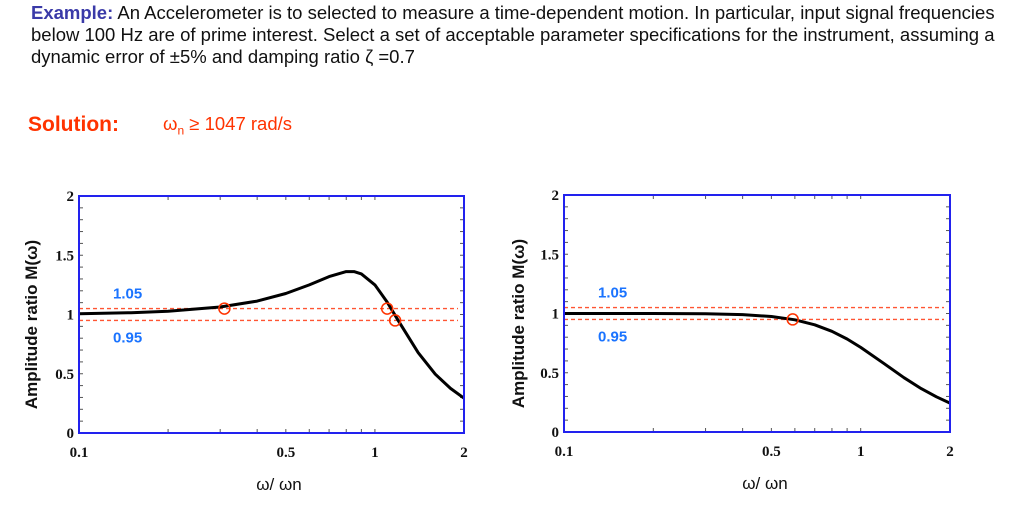  What do you see at coordinates (764, 483) in the screenshot?
I see `x-axis-label-2: ω/ ωn` at bounding box center [764, 483].